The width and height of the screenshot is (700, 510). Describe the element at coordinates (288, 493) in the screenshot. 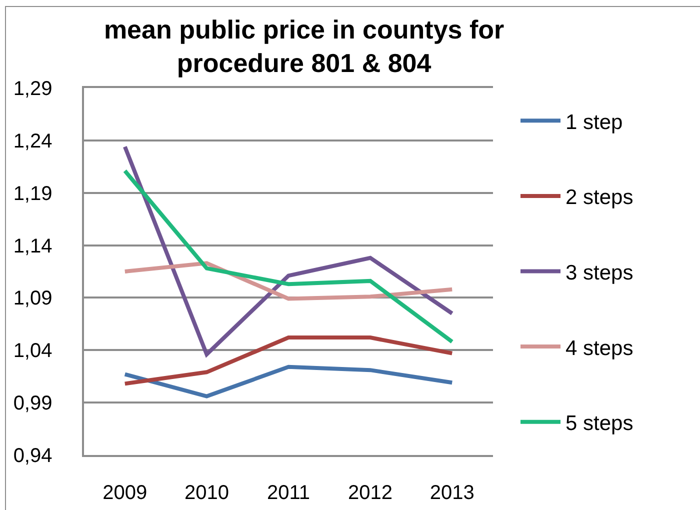

I see `x-tick-label: 2011` at that location.